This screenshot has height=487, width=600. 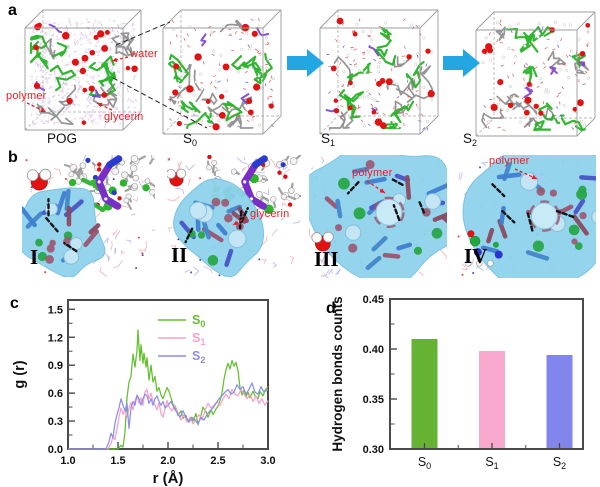 I want to click on svg-text: 0.30, so click(x=373, y=450).